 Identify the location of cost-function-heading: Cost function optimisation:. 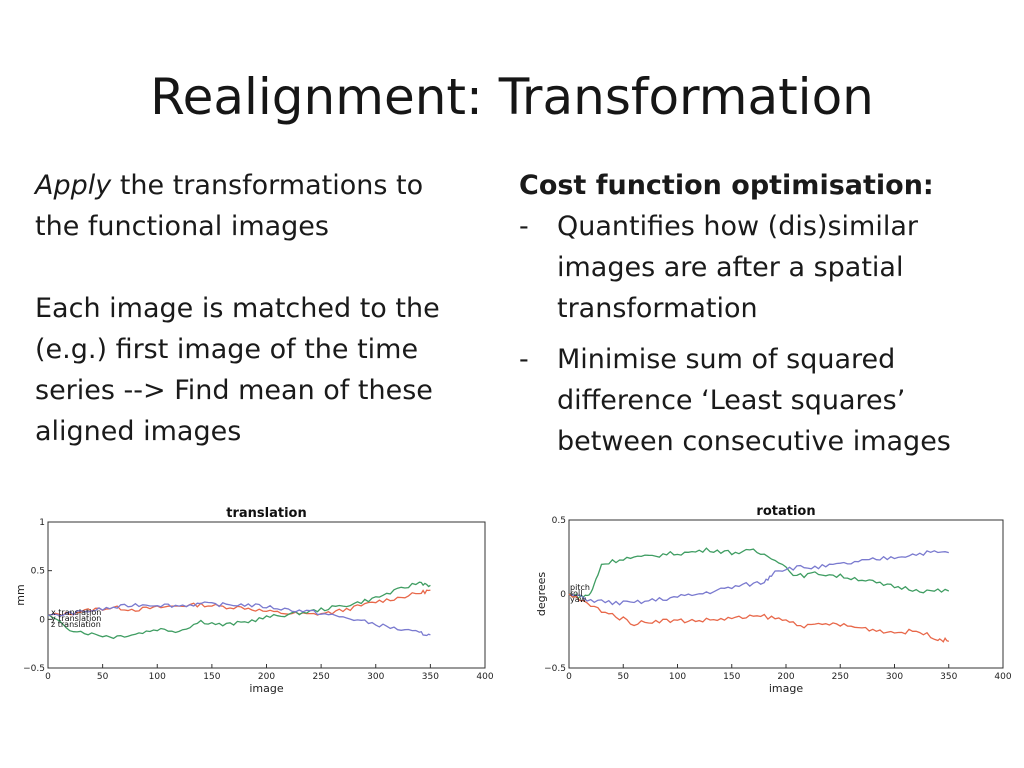
(726, 185).